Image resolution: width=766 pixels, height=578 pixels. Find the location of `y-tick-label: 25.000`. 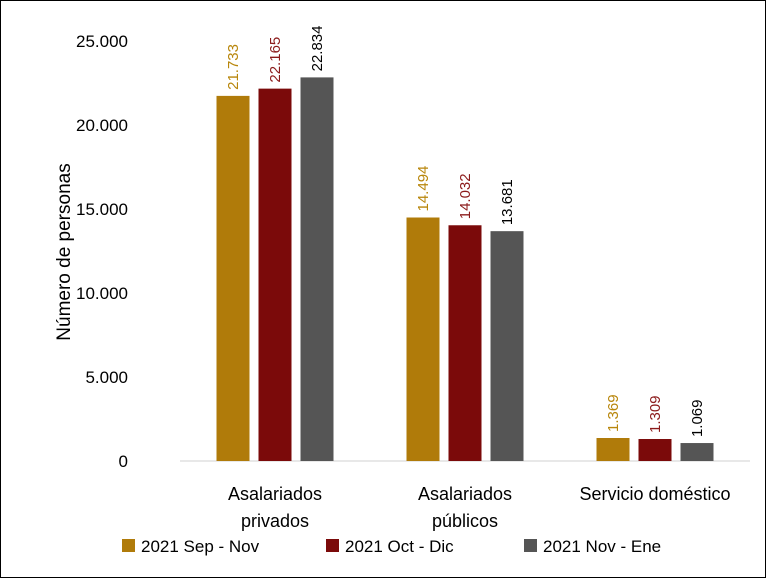

y-tick-label: 25.000 is located at coordinates (102, 41).